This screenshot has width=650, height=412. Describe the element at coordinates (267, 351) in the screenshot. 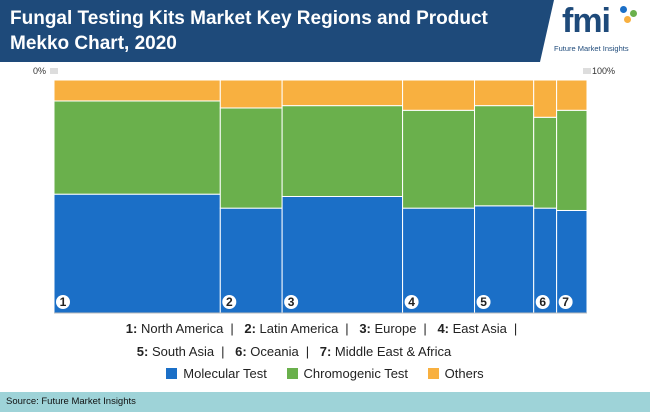

I see `region-legend-item: 6: Oceania` at that location.